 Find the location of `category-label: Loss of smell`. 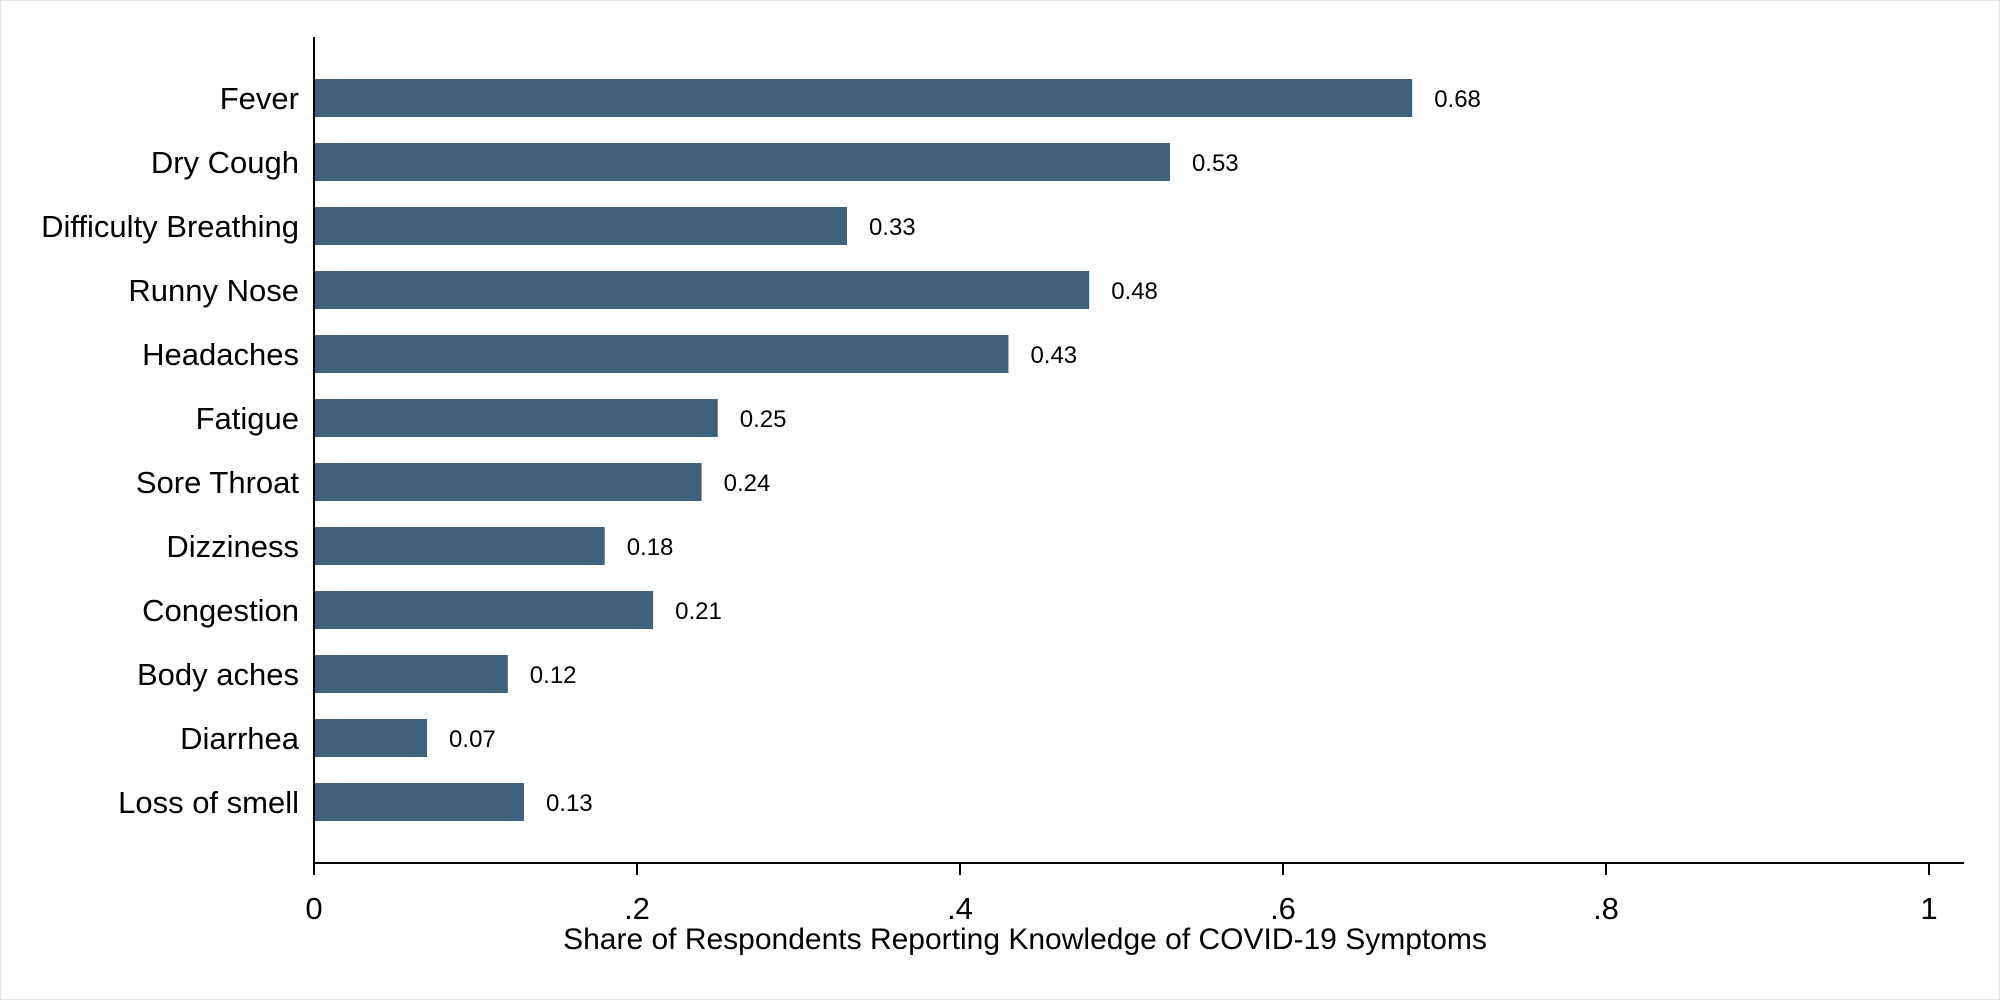

category-label: Loss of smell is located at coordinates (208, 802).